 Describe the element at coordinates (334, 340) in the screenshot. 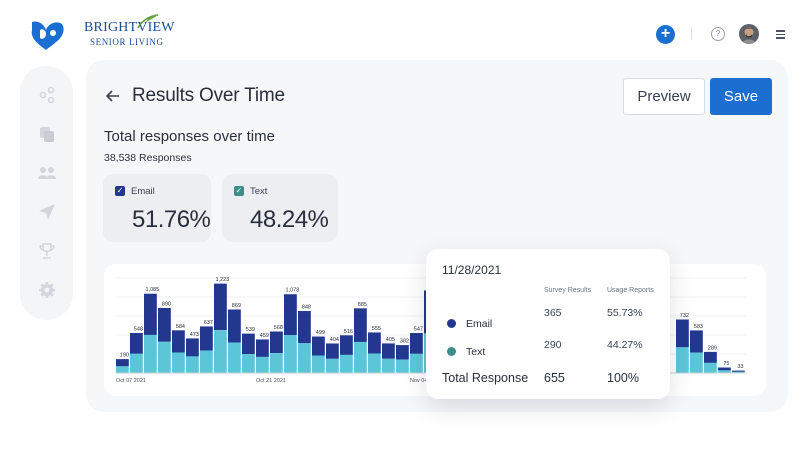

I see `bar-value-label: 404` at that location.